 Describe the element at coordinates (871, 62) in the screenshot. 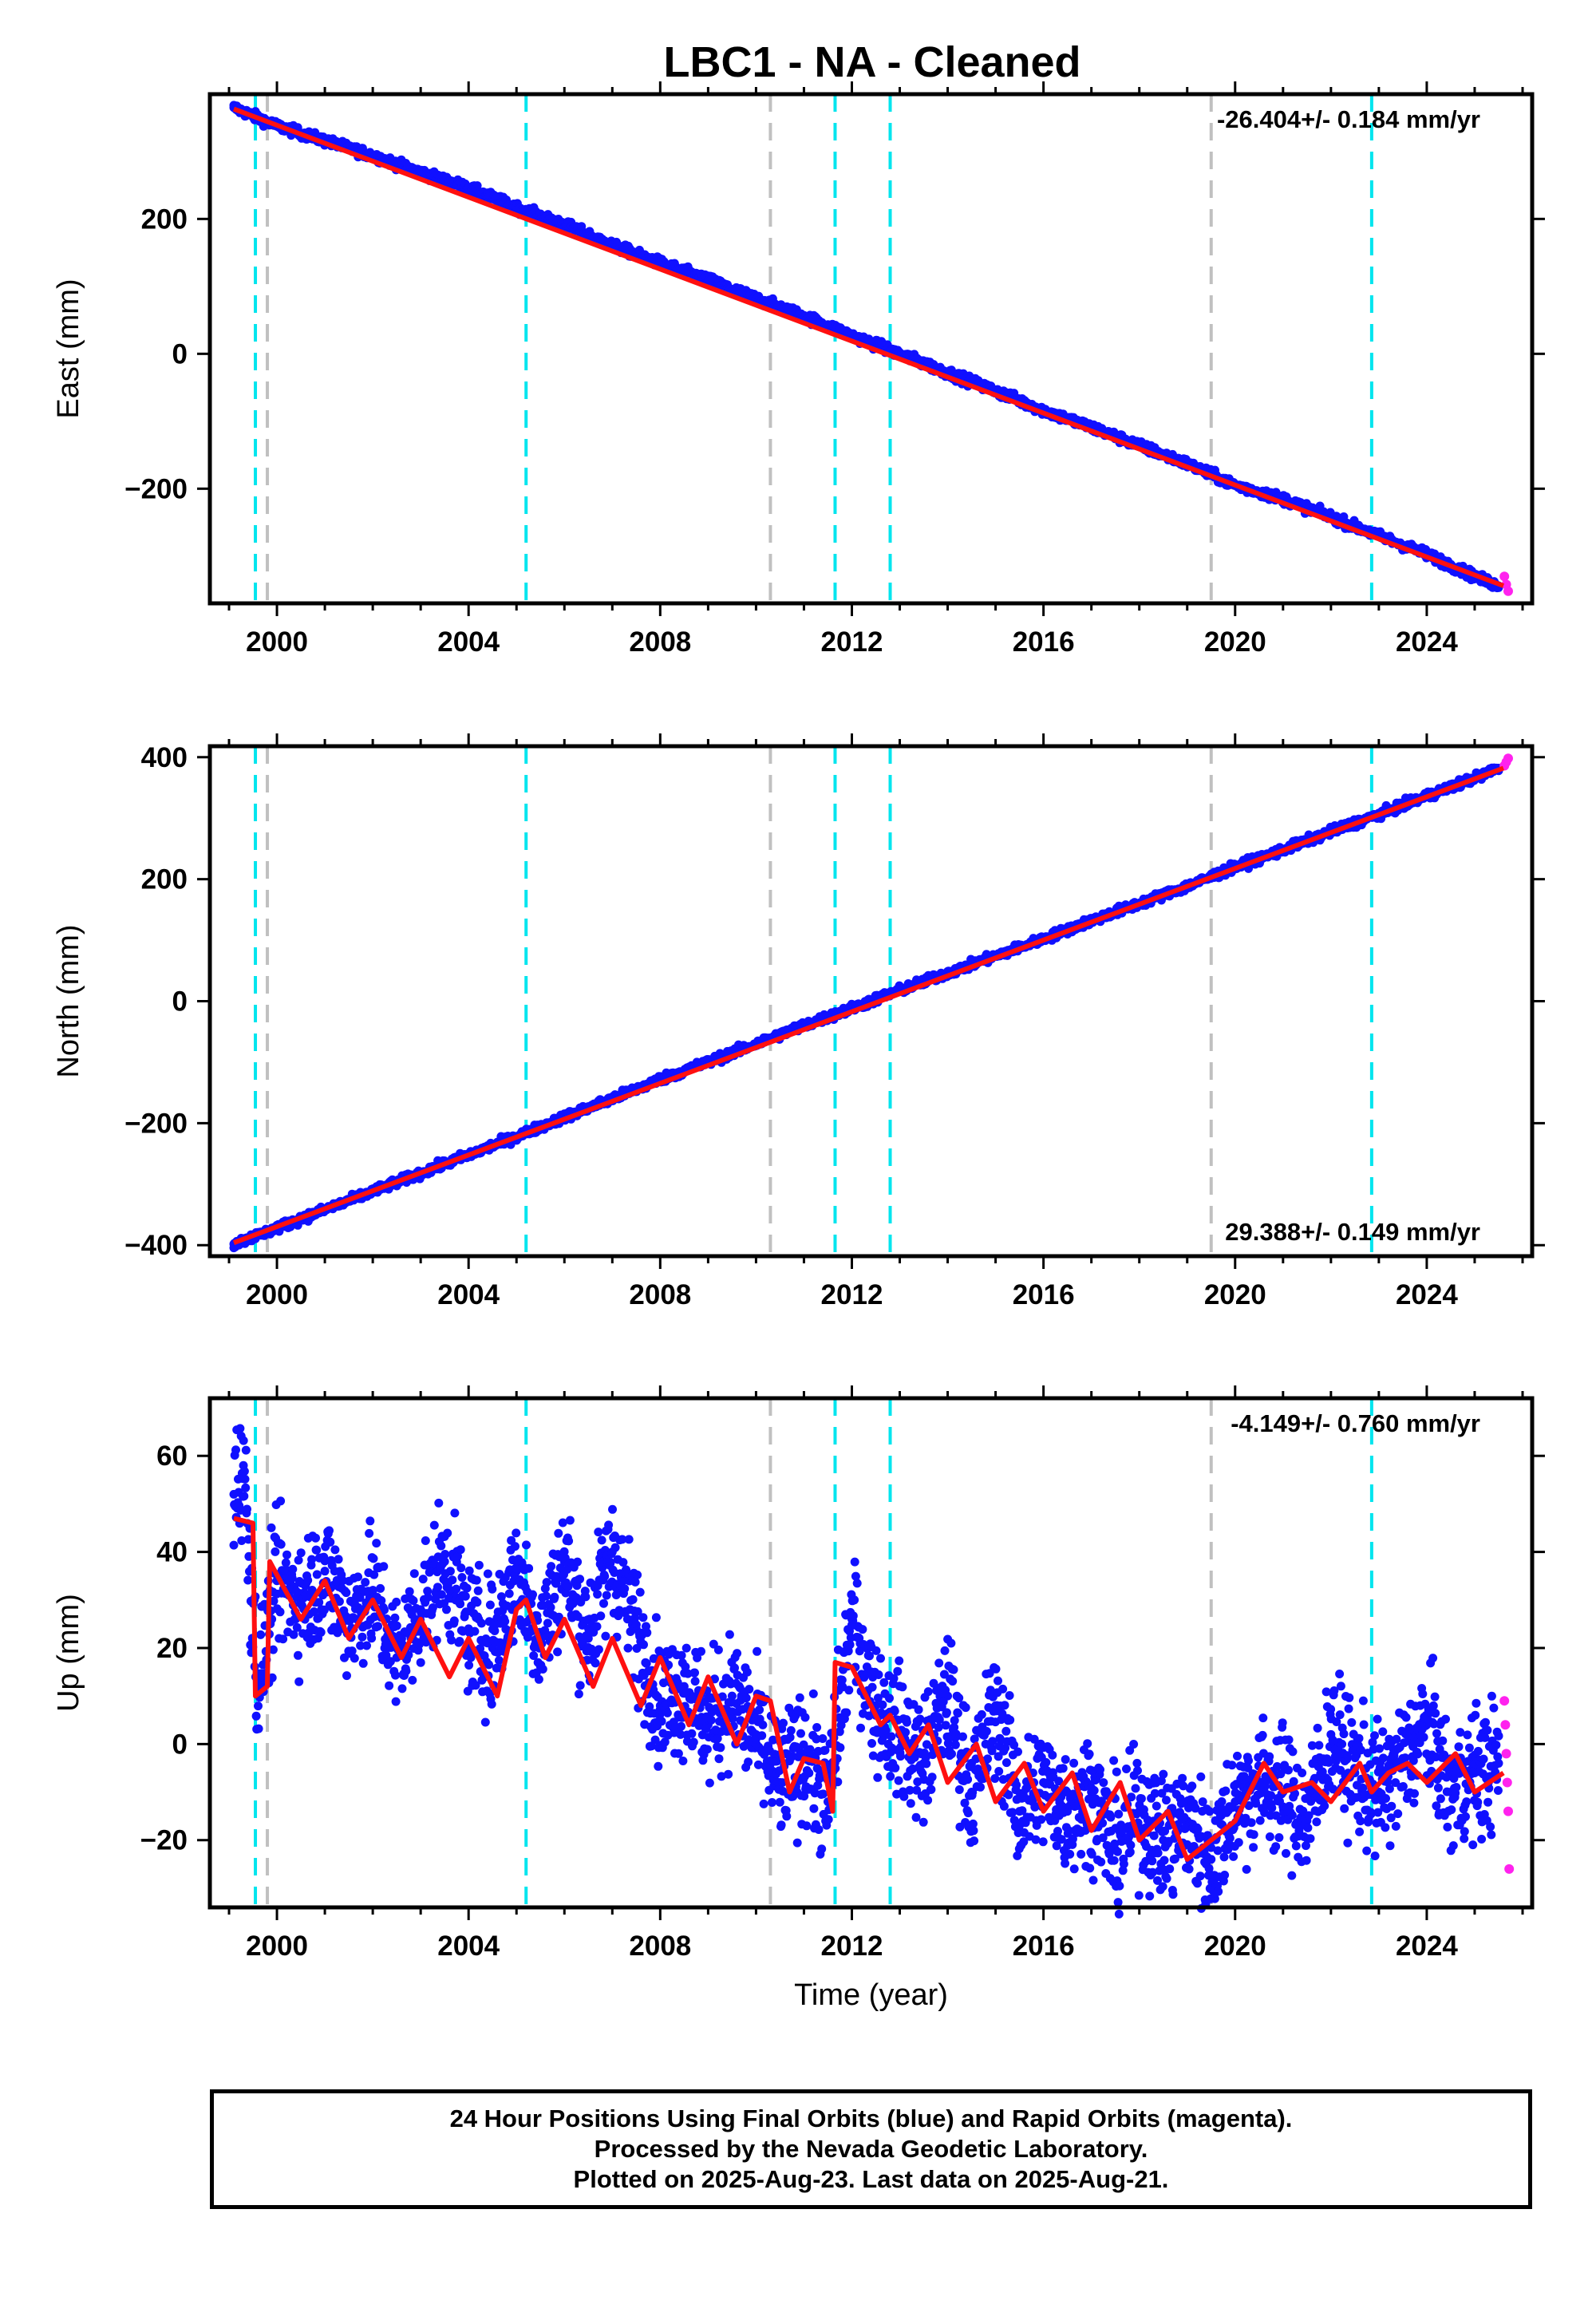

I see `chart-title: LBC1 - NA - Cleaned` at that location.